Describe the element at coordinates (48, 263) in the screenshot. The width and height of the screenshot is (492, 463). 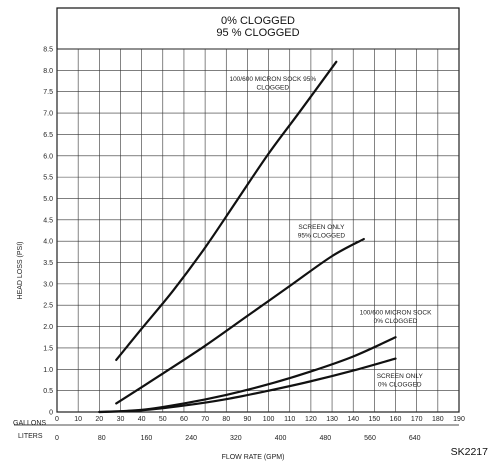
I see `y-tick-label: 3.5` at that location.